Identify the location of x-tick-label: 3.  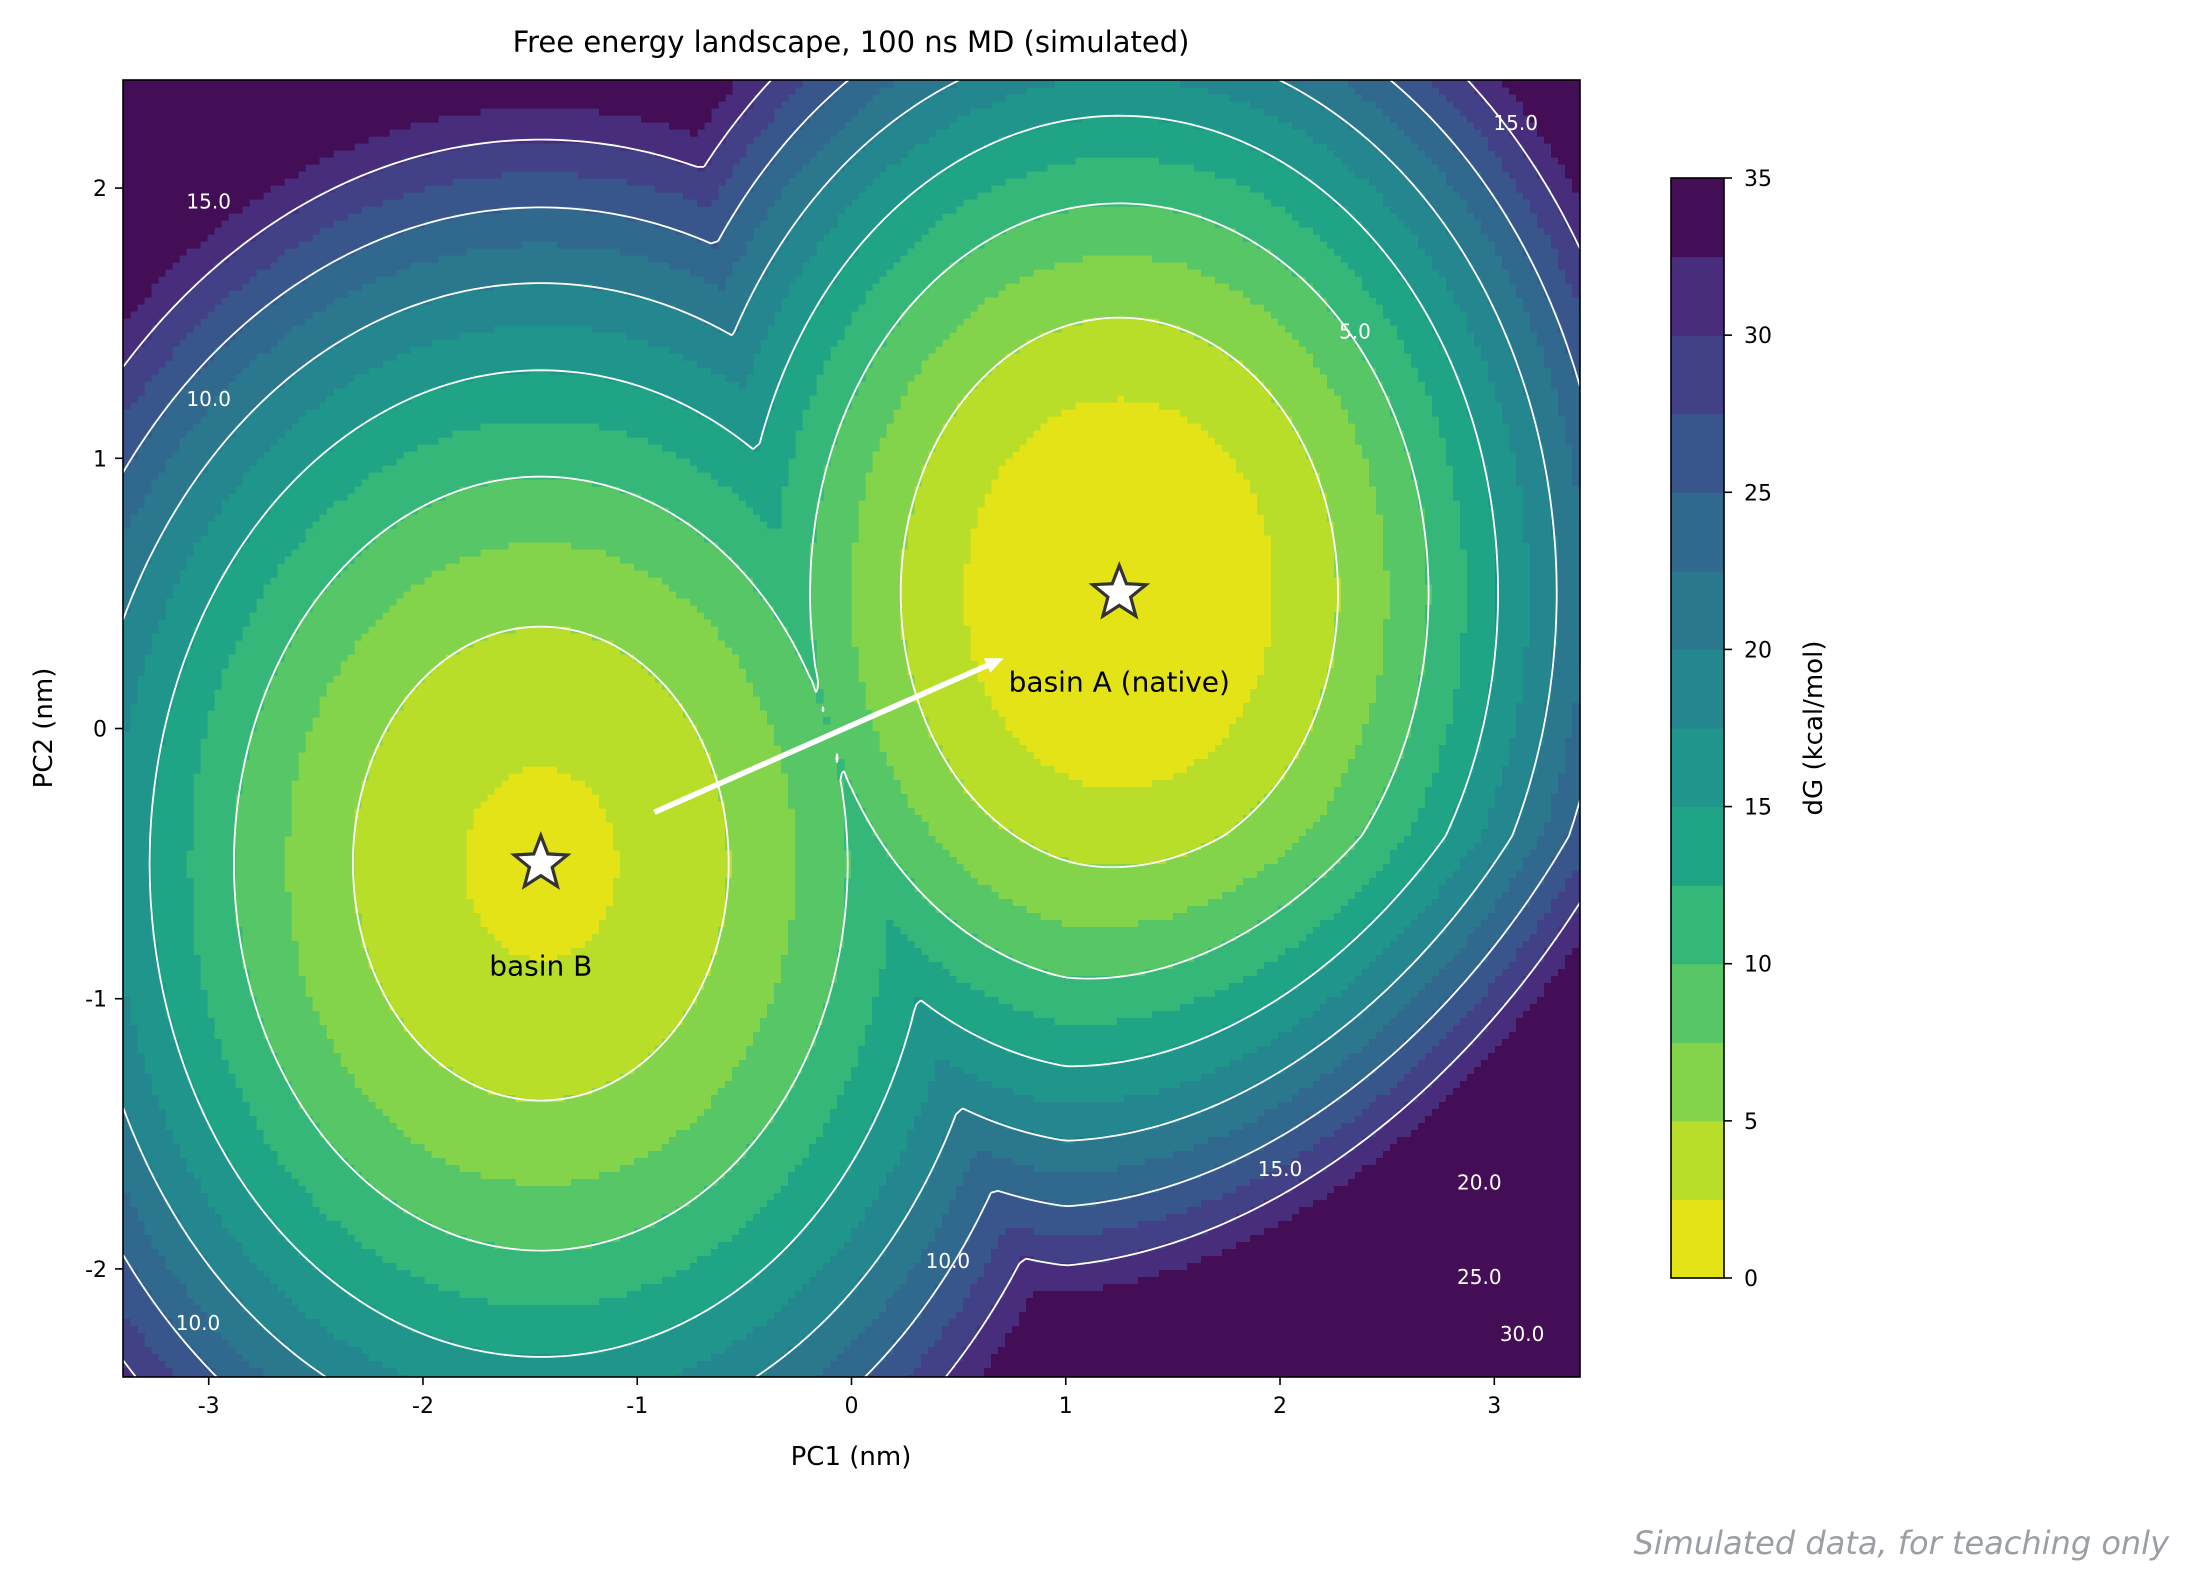
(1494, 1406).